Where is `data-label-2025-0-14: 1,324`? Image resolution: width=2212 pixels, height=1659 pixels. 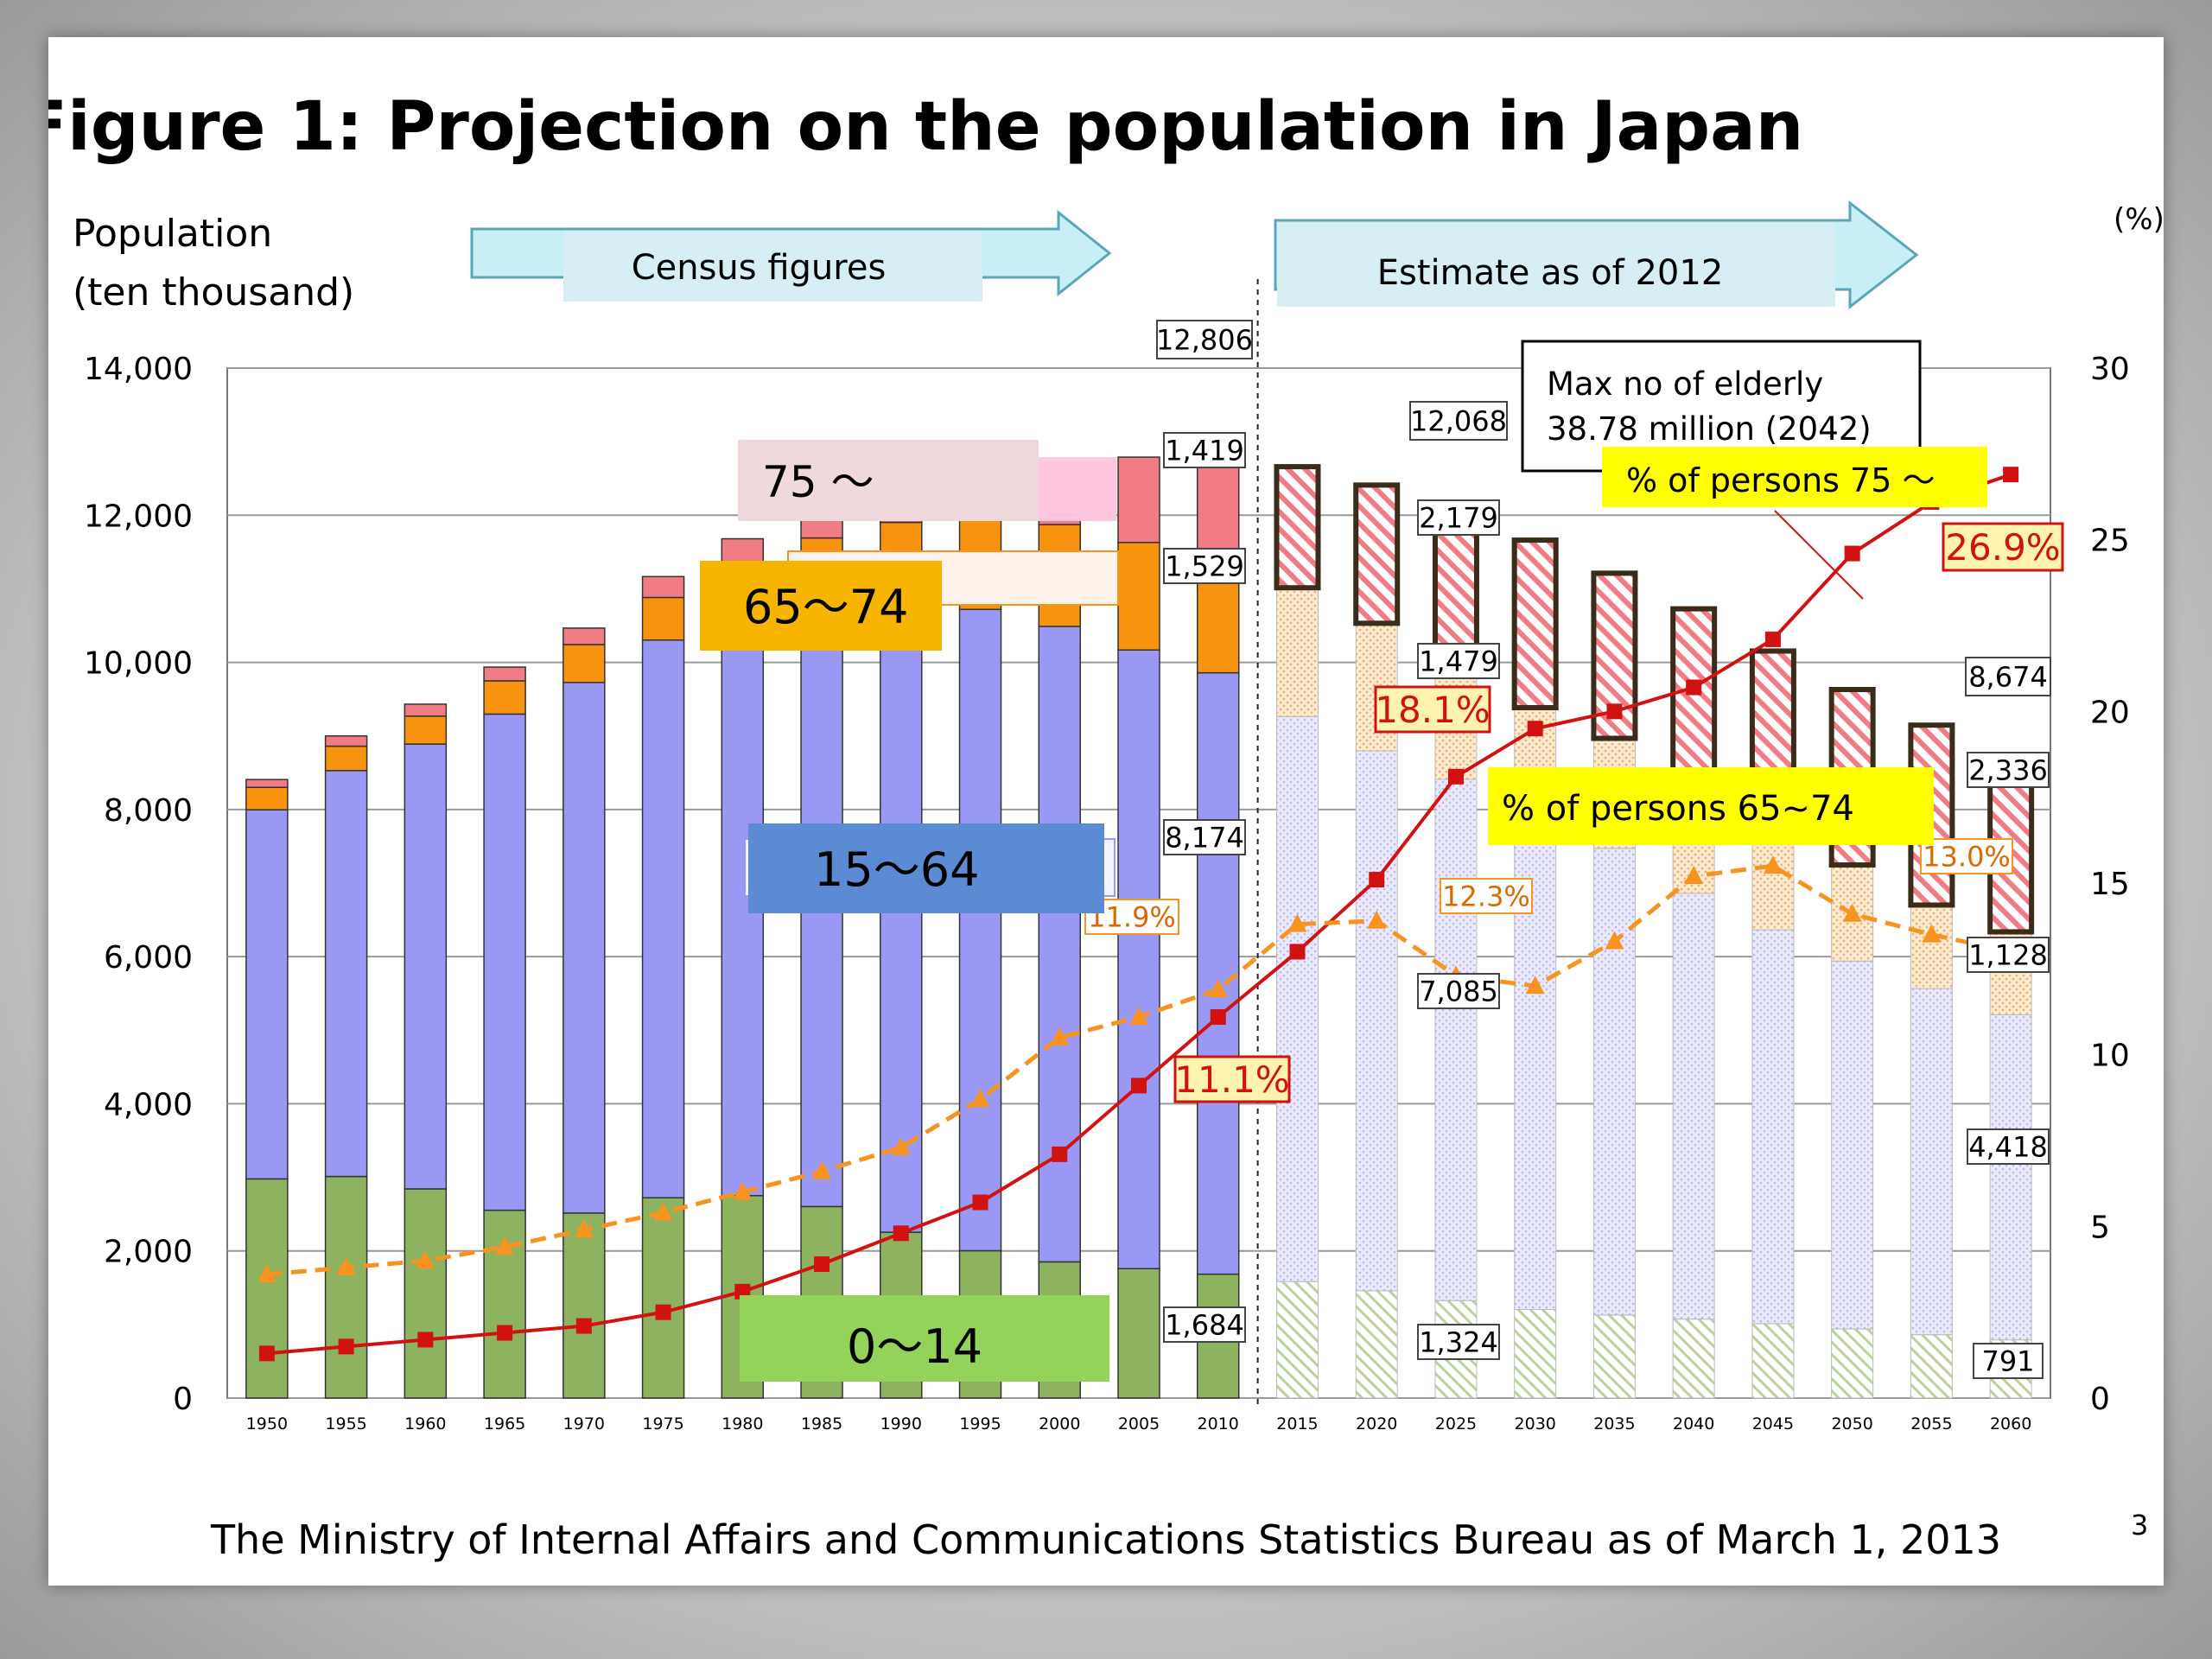
data-label-2025-0-14: 1,324 is located at coordinates (1458, 1342).